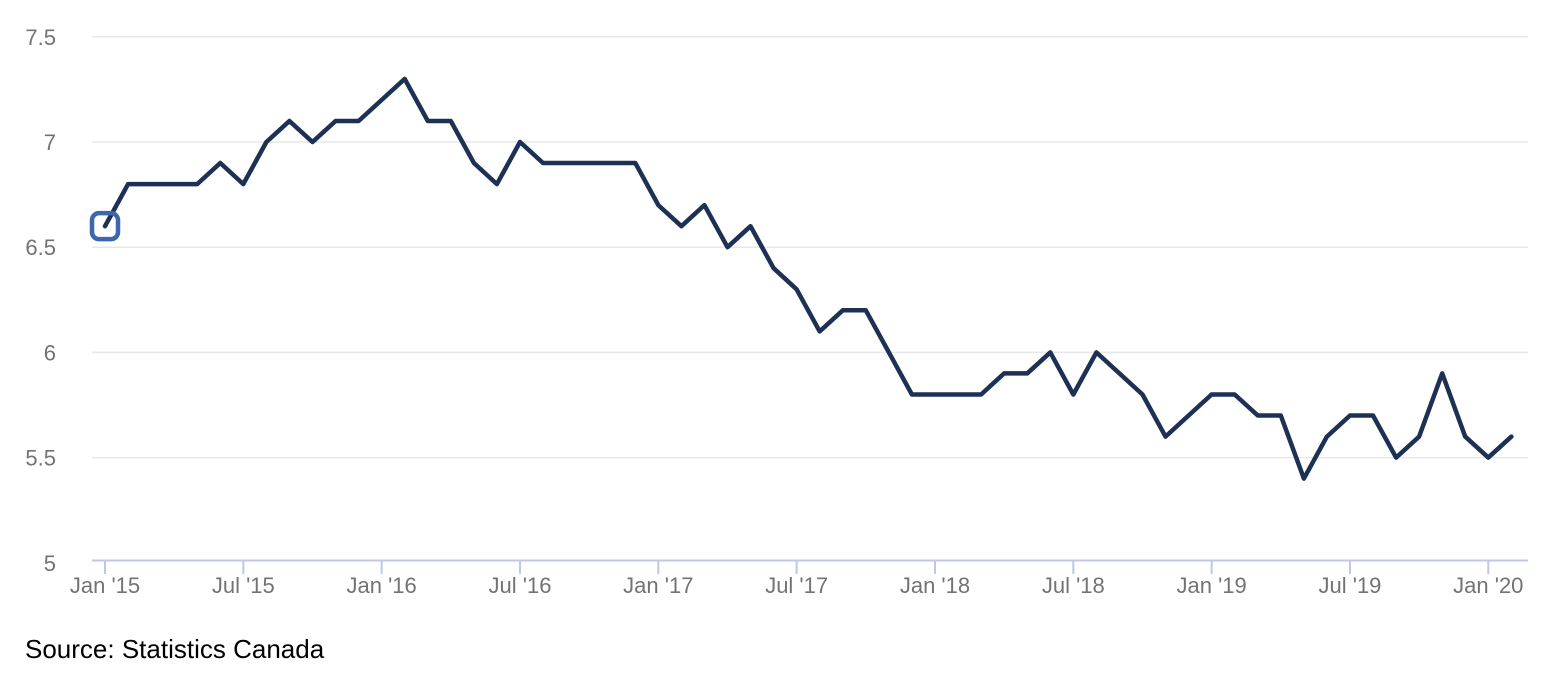 The image size is (1554, 688). What do you see at coordinates (796, 585) in the screenshot?
I see `x-axis-label: Jul '17` at bounding box center [796, 585].